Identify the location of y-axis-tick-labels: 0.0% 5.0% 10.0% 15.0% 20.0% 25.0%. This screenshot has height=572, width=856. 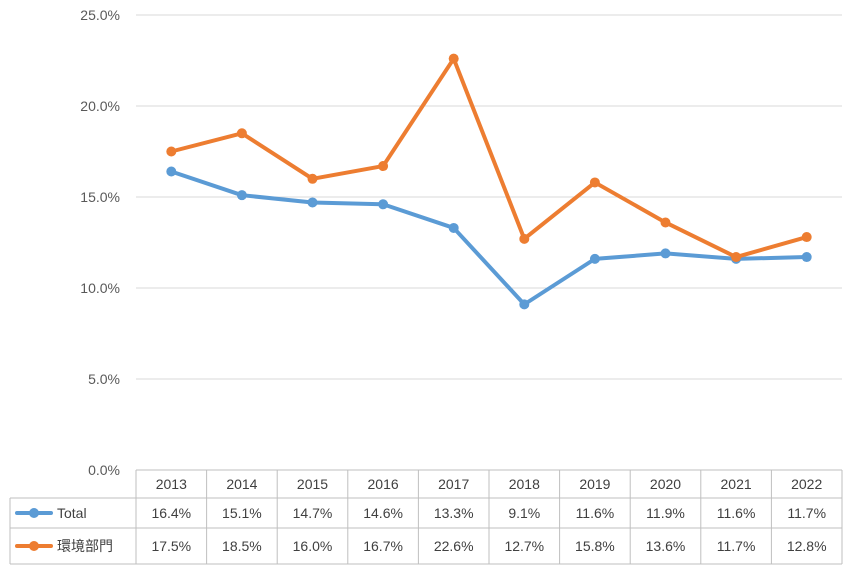
(100, 242).